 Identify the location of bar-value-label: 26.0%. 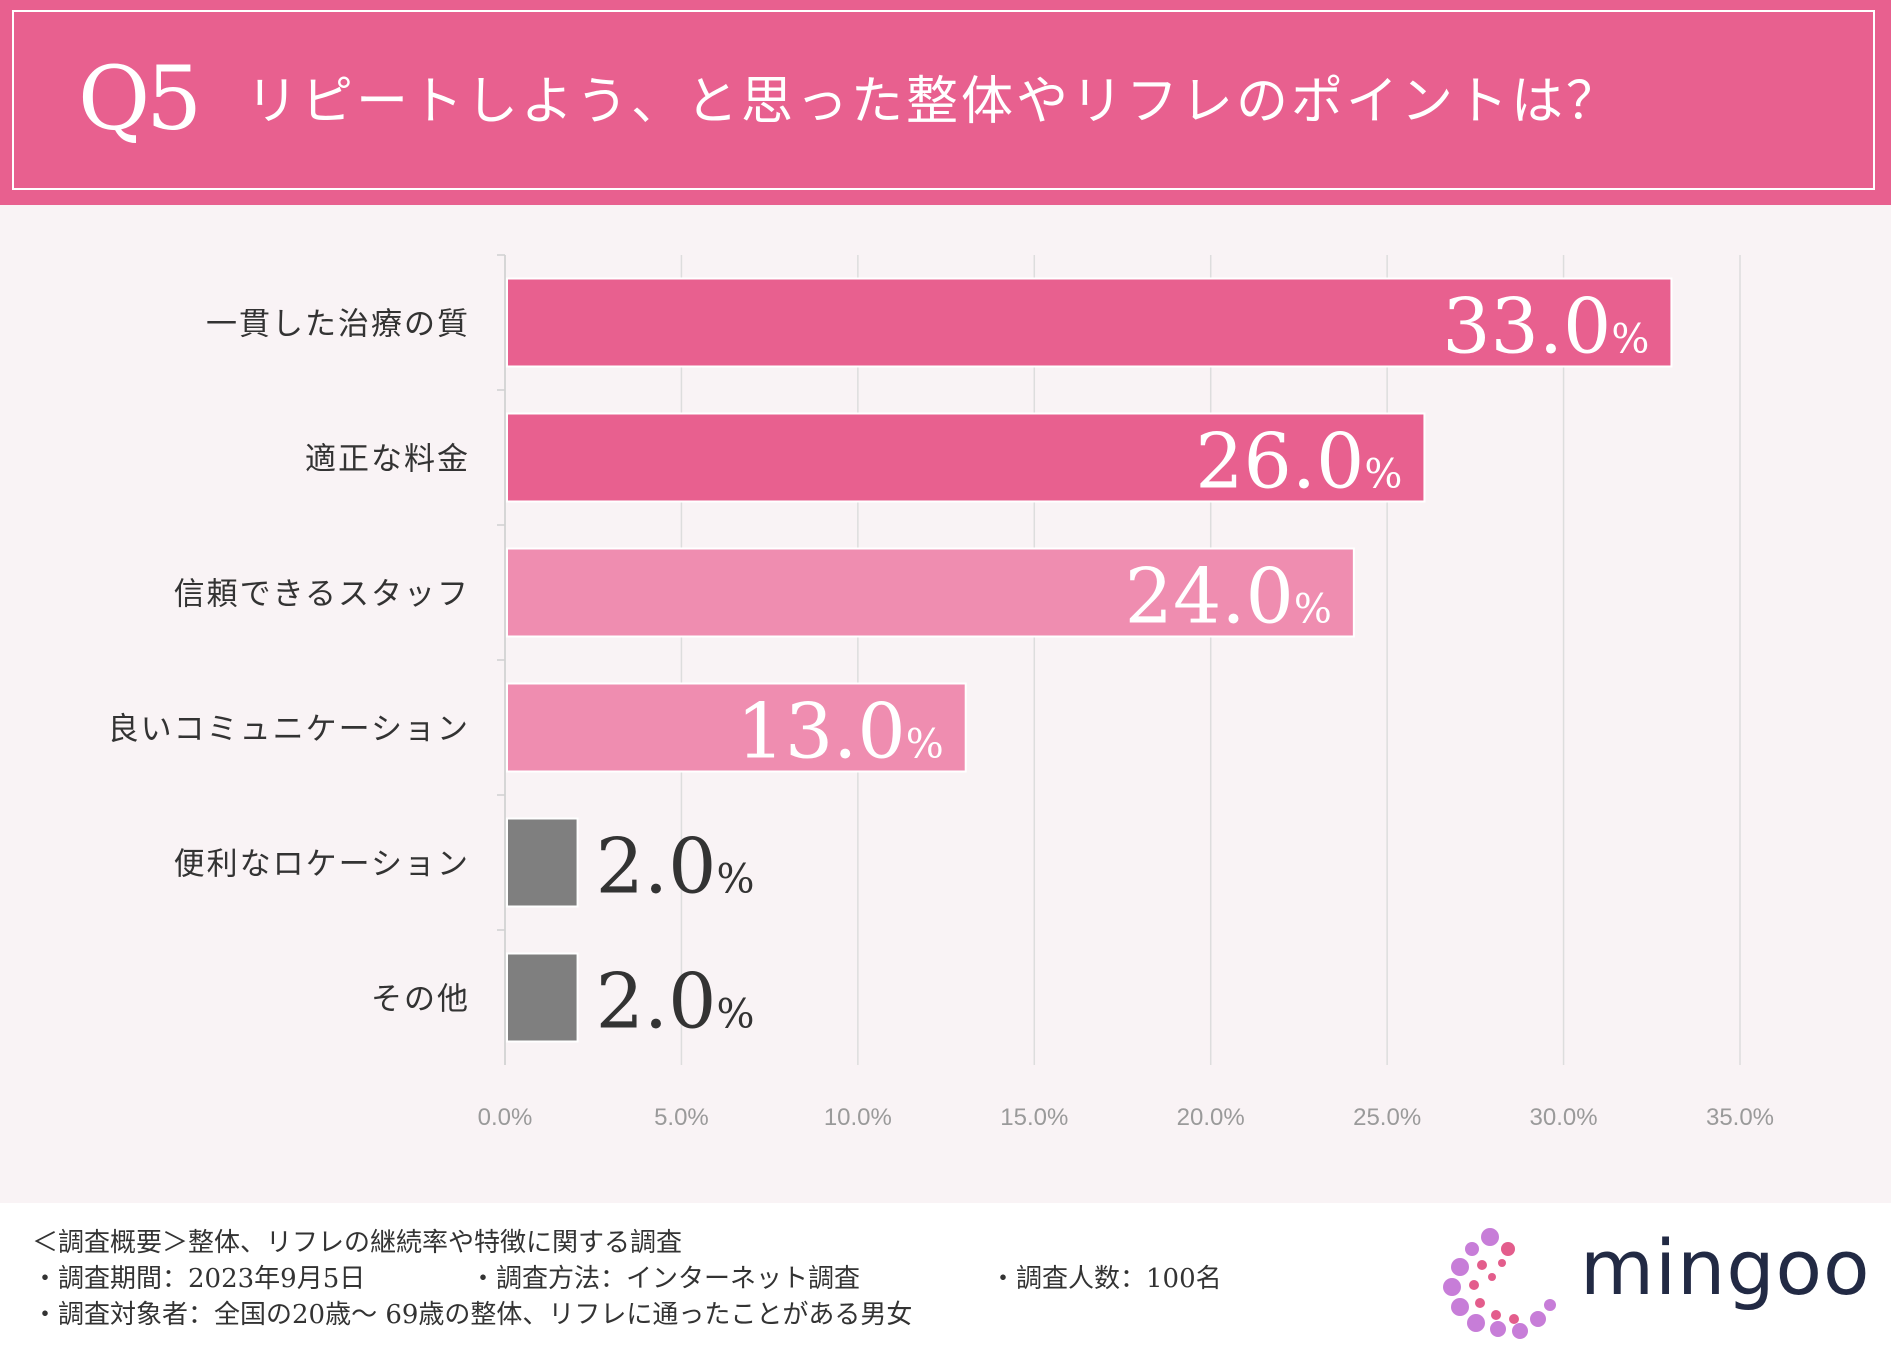
(1298, 461).